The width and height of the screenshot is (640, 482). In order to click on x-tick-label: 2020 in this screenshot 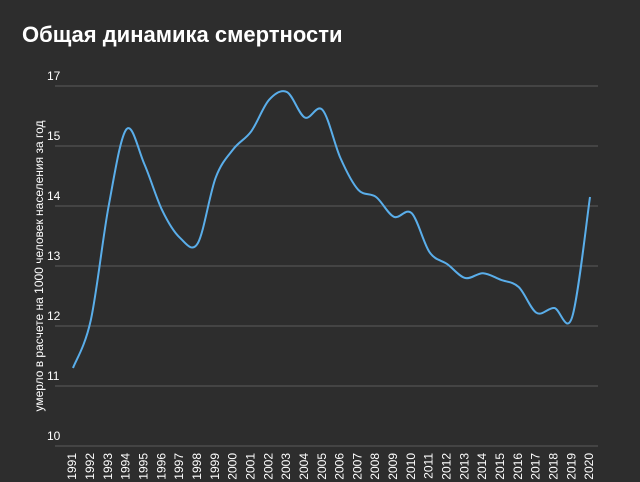, I will do `click(589, 466)`.